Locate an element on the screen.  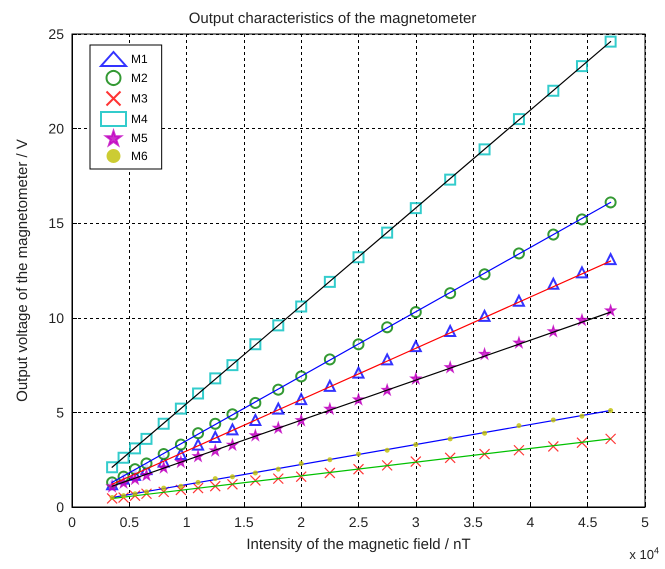
x-tick-label: 2 is located at coordinates (301, 522).